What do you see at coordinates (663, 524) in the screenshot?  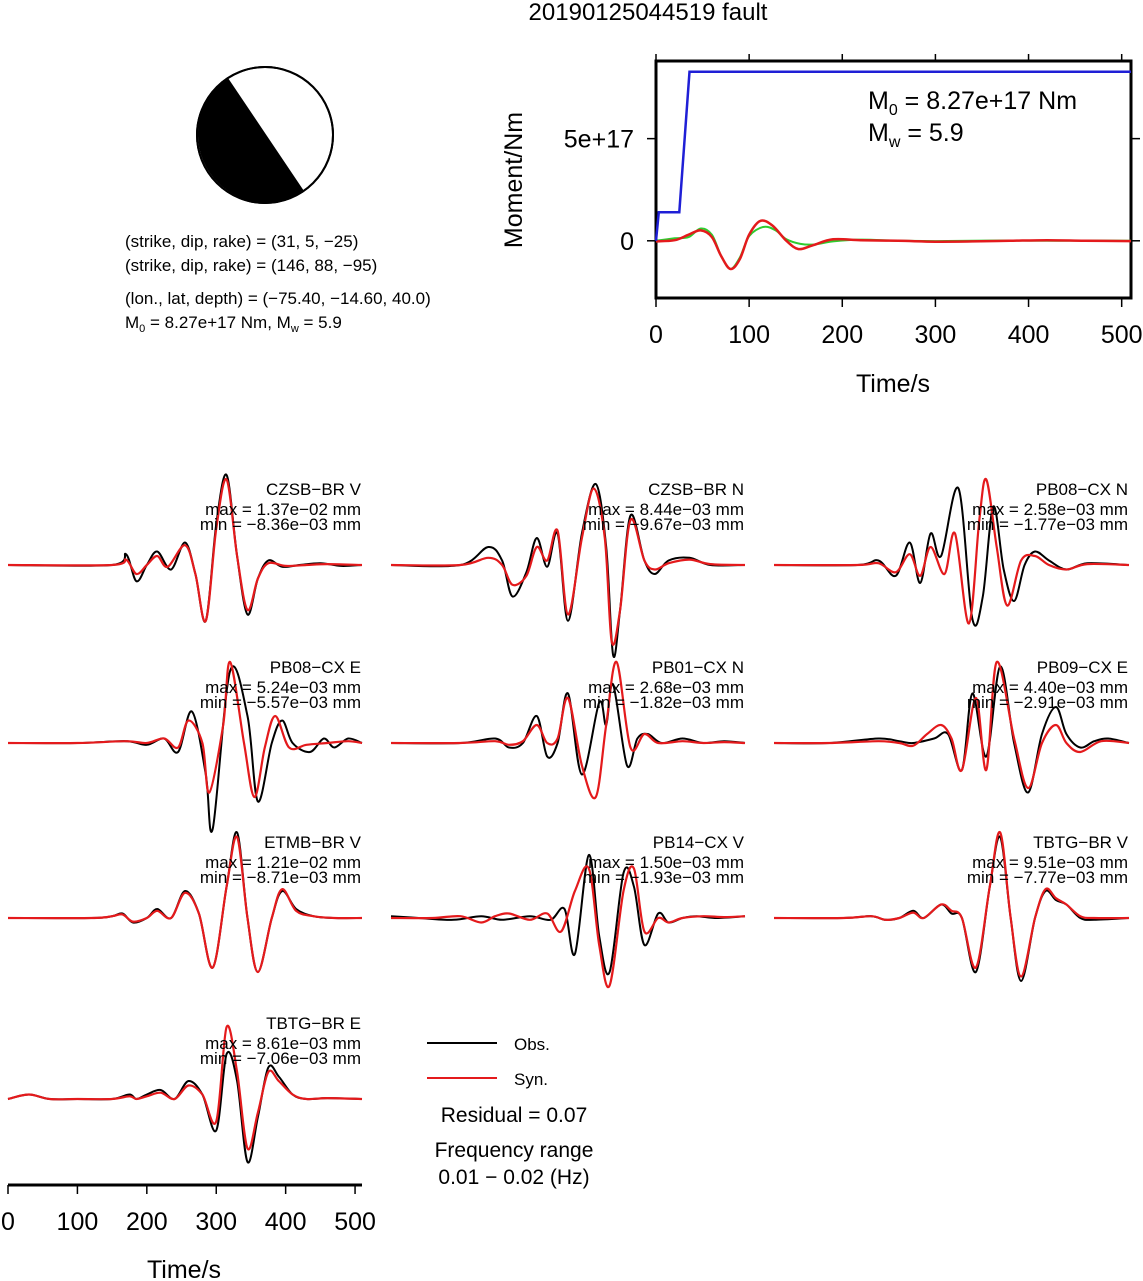 I see `station-min: min = −9.67e−03 mm` at bounding box center [663, 524].